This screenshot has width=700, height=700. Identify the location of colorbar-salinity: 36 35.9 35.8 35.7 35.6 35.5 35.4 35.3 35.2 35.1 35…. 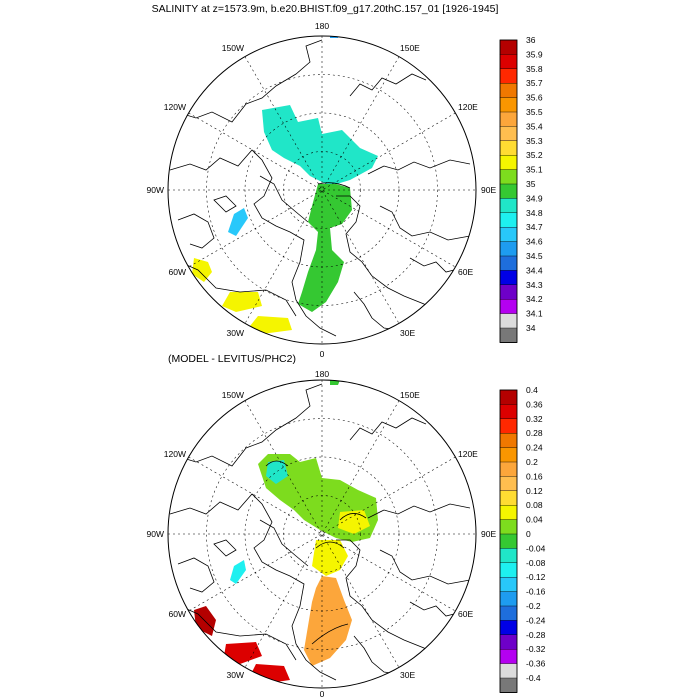
(521, 189).